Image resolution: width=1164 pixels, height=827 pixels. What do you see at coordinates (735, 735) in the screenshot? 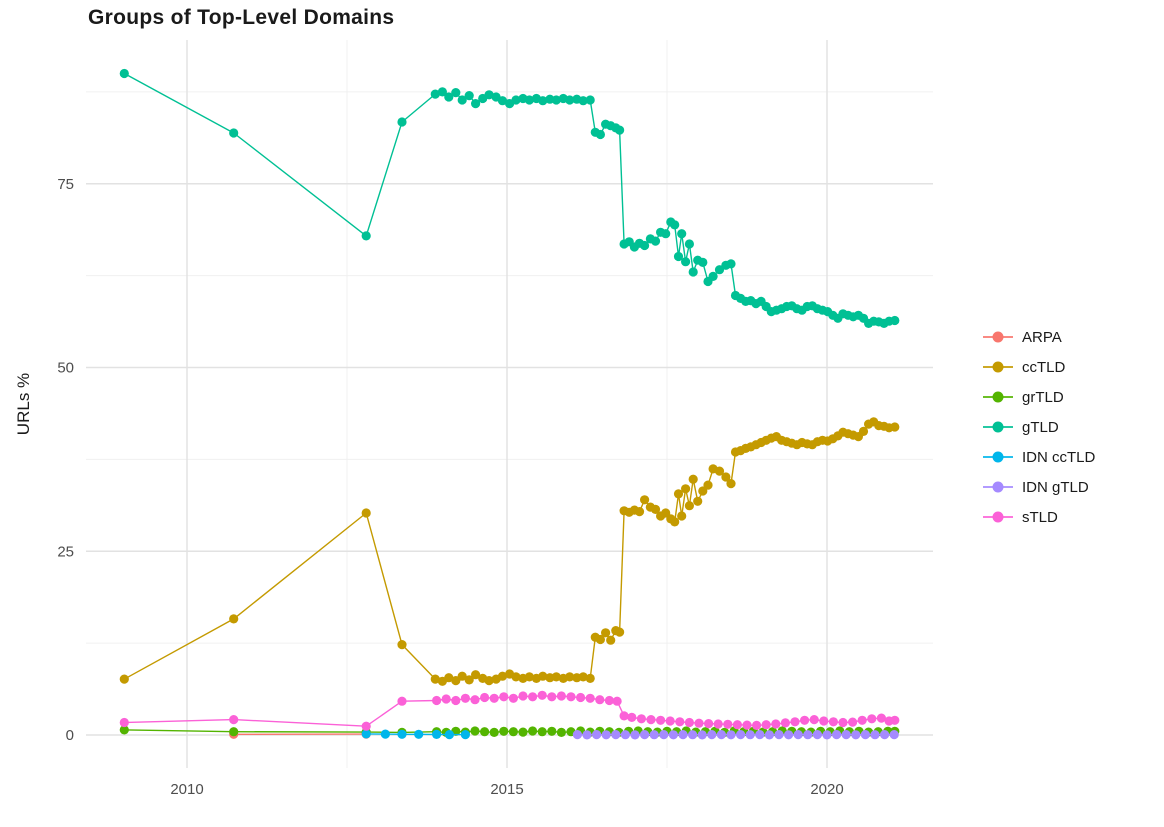
I see `series-IDN-gTLD` at bounding box center [735, 735].